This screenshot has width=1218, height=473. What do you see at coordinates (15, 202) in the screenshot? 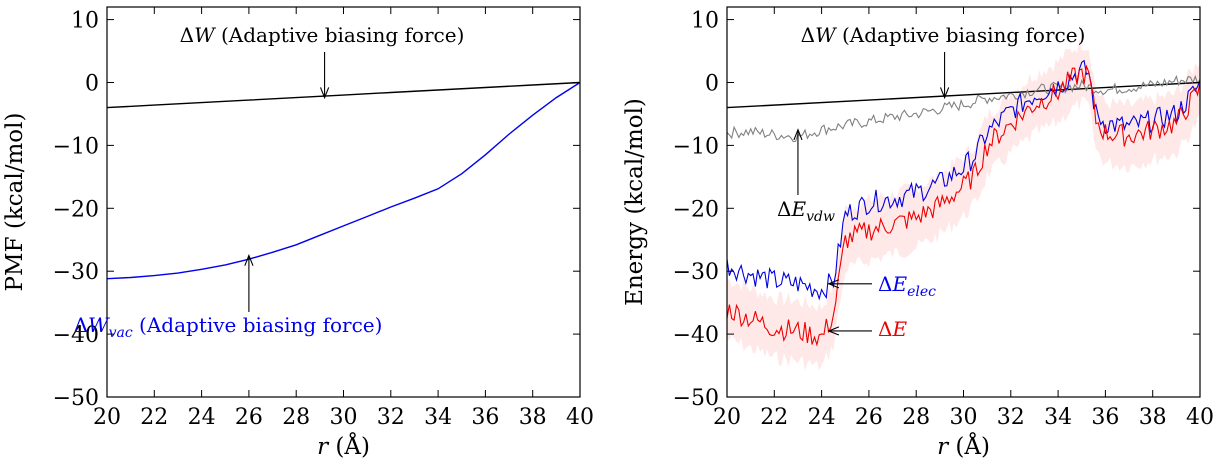
I see `y-axis-label: PMF (kcal/mol)` at bounding box center [15, 202].